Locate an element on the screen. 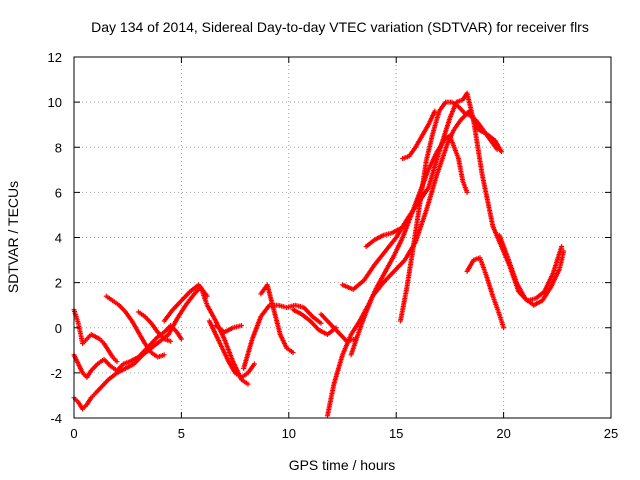  y-axis-title: SDTVAR / TECUs is located at coordinates (13, 237).